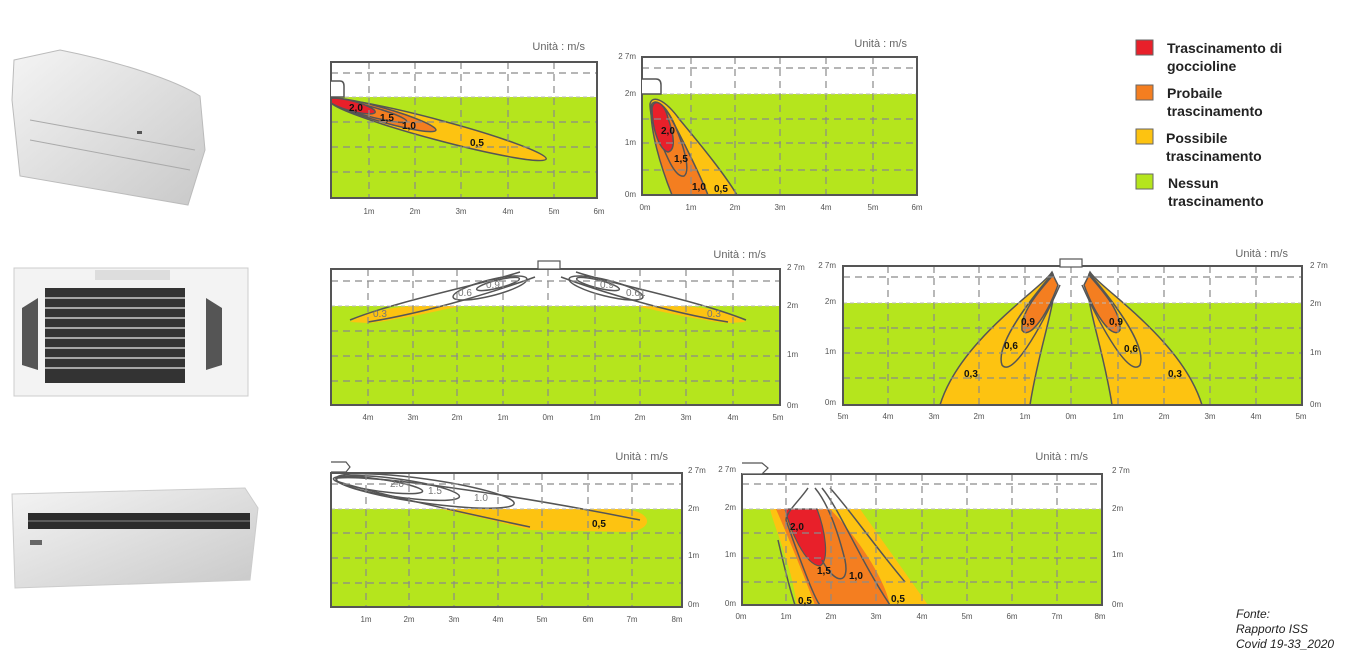  What do you see at coordinates (681, 159) in the screenshot?
I see `contour-label: 1,5` at bounding box center [681, 159].